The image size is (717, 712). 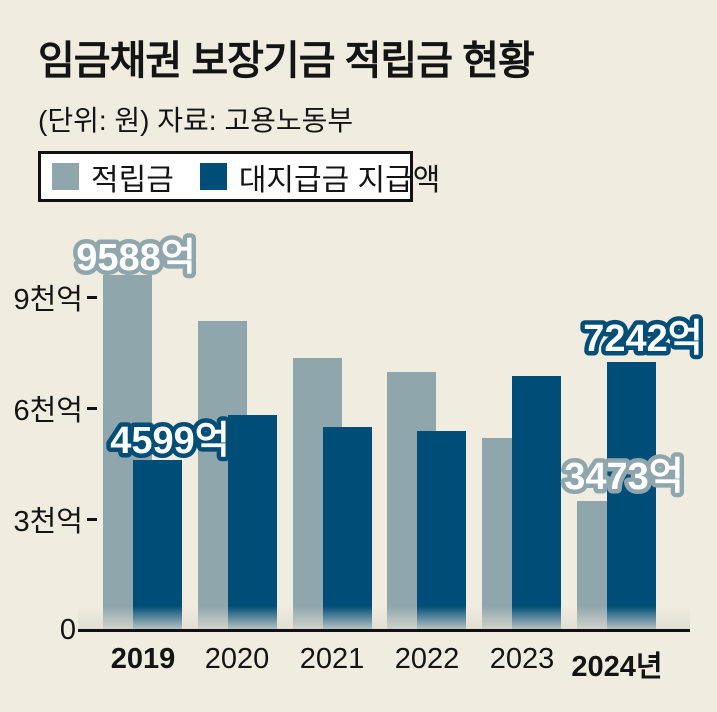 I want to click on bar-payout-2024, so click(x=631, y=496).